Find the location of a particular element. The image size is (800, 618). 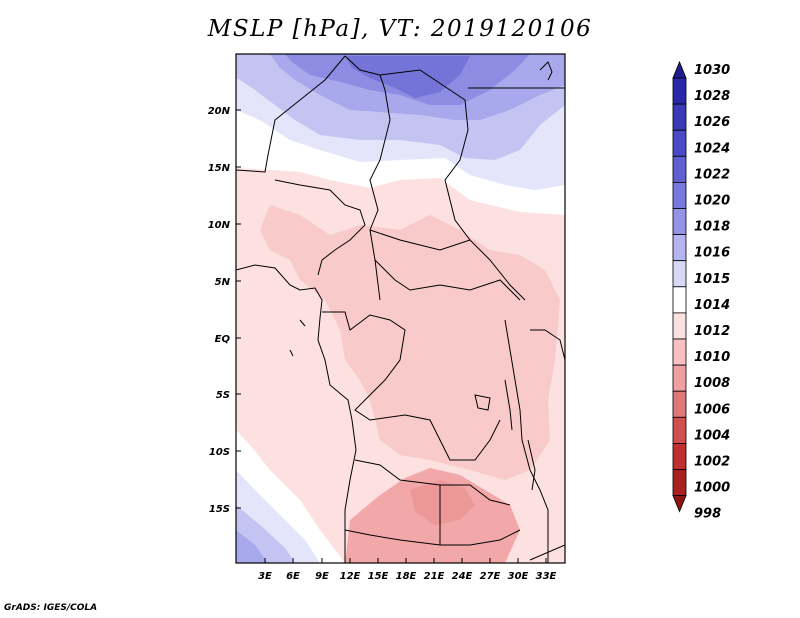

latitude-axis: 20N 15N 10N 5N EQ 5S 10S 15S is located at coordinates (224, 310).